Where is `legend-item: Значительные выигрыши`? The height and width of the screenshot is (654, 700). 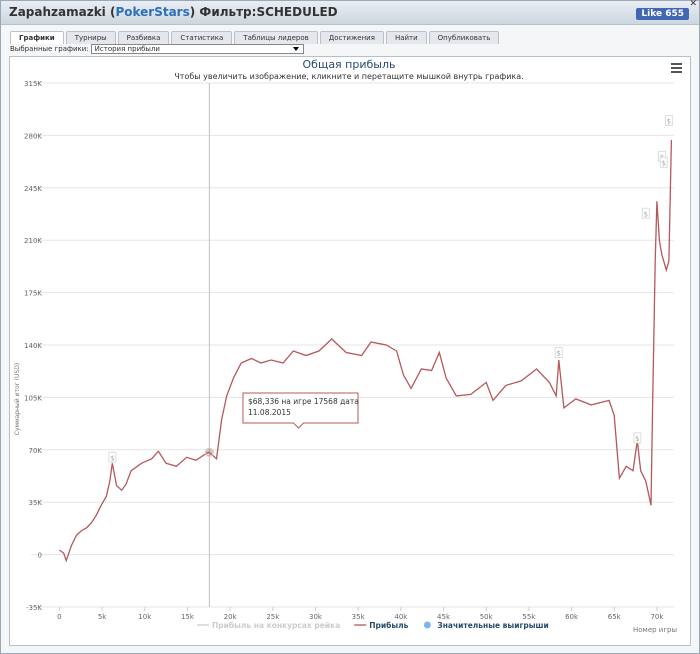
legend-item: Значительные выигрыши is located at coordinates (486, 625).